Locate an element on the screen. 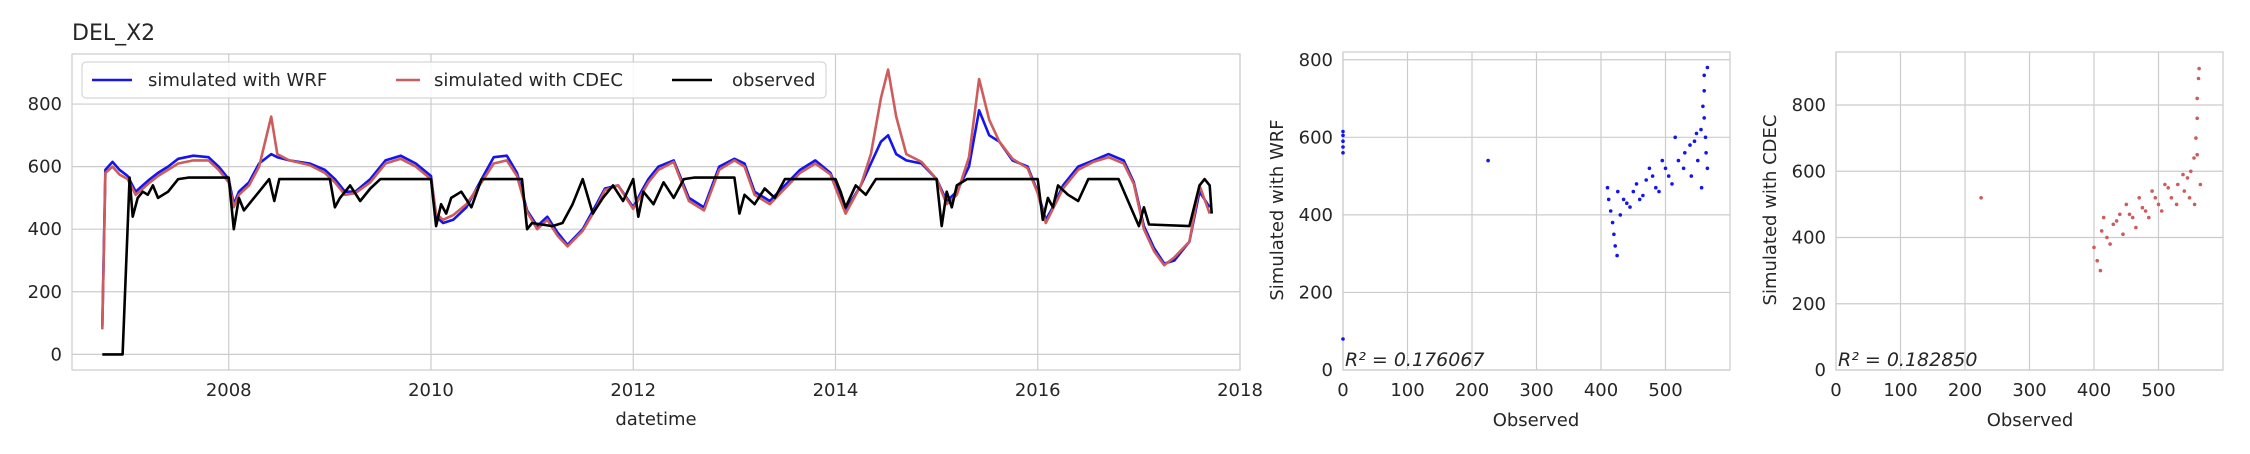  timeseries-ytick-label: 400 is located at coordinates (45, 229).